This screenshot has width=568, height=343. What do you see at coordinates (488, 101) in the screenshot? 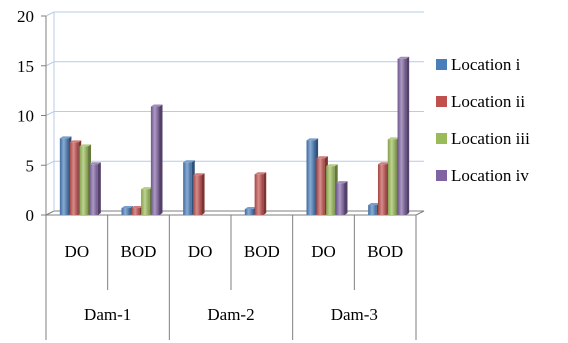
I see `legend-label: Location ii` at bounding box center [488, 101].